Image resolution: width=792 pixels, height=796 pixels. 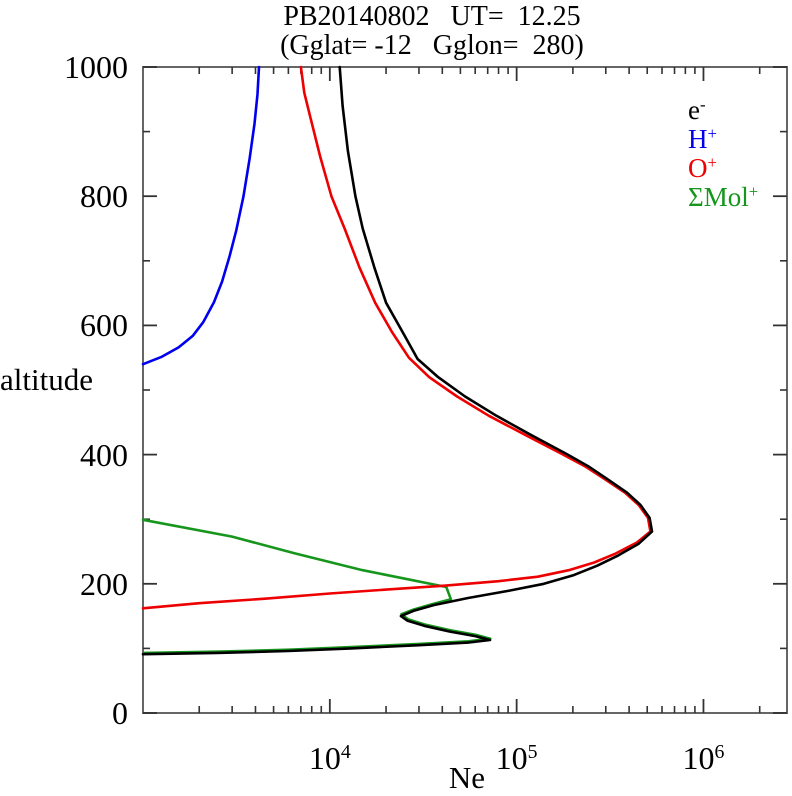 What do you see at coordinates (120, 713) in the screenshot?
I see `y-tick-label-0: 0` at bounding box center [120, 713].